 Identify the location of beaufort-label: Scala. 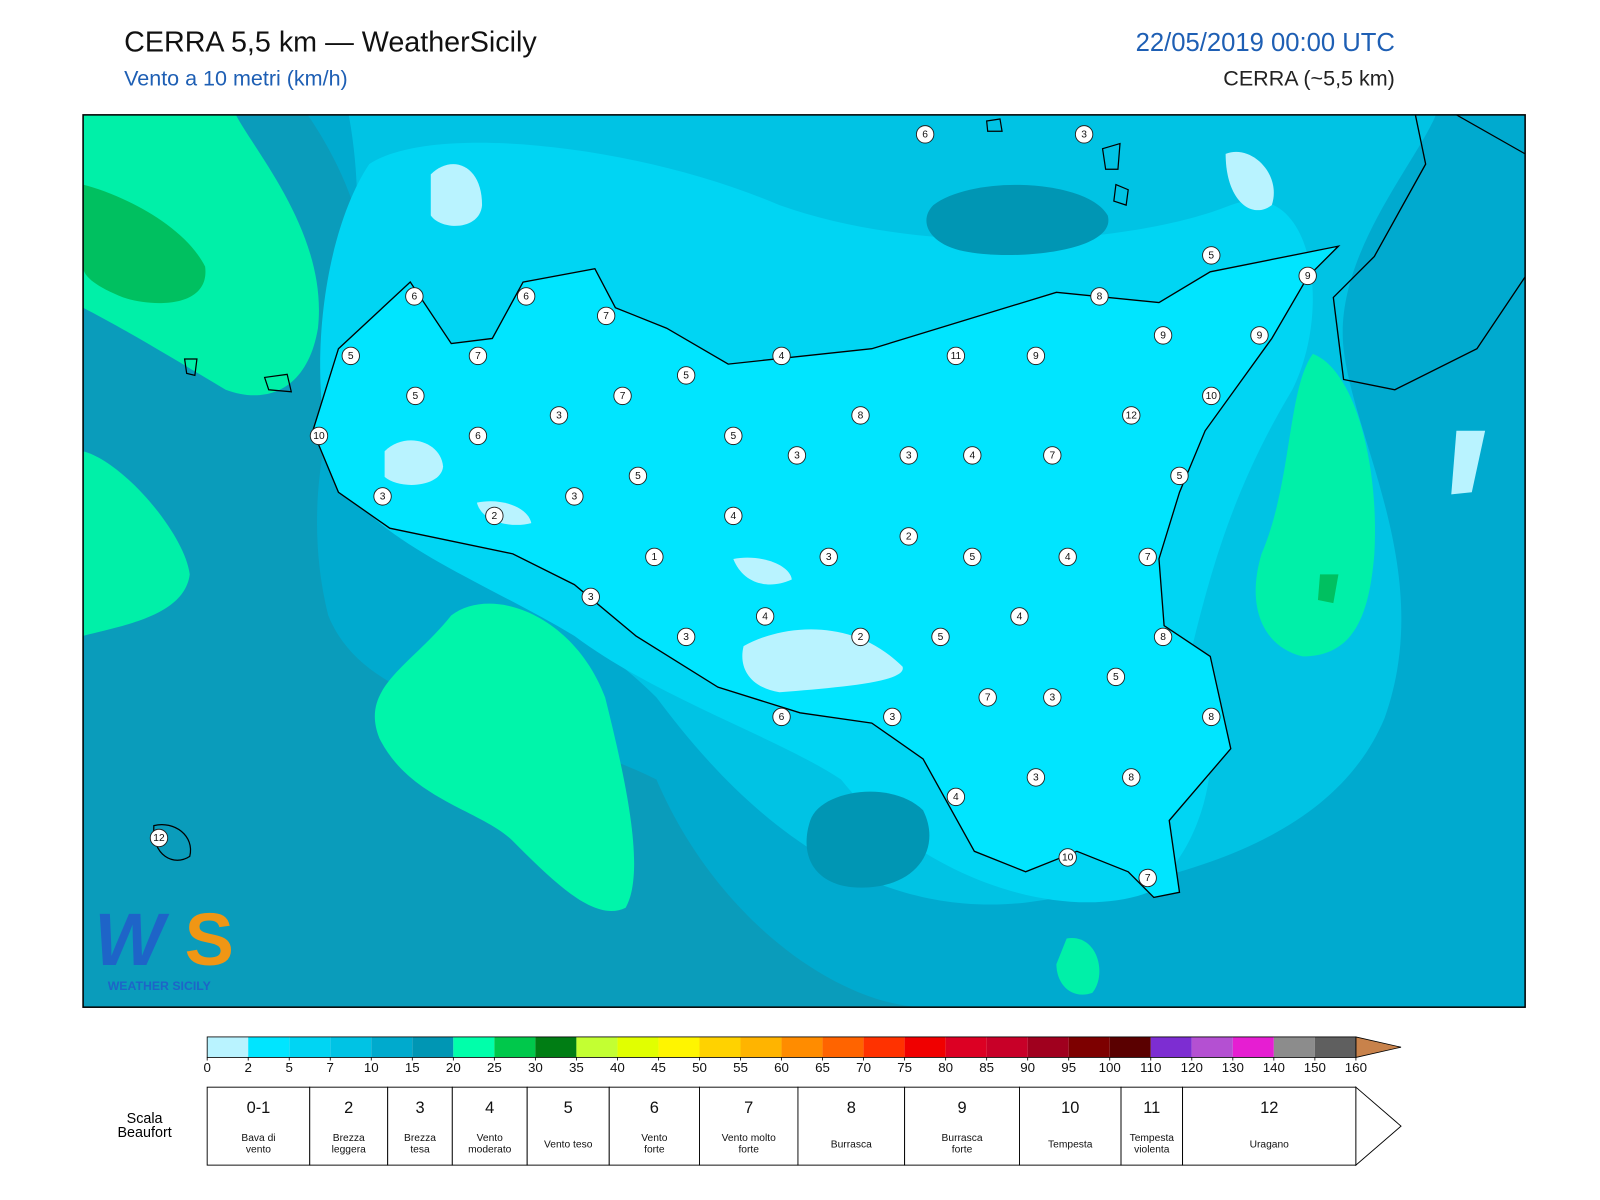
(145, 1119).